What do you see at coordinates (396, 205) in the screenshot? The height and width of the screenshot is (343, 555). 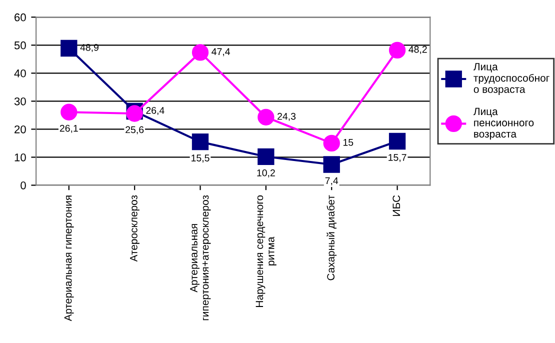 I see `x-tick-label: ИБС` at bounding box center [396, 205].